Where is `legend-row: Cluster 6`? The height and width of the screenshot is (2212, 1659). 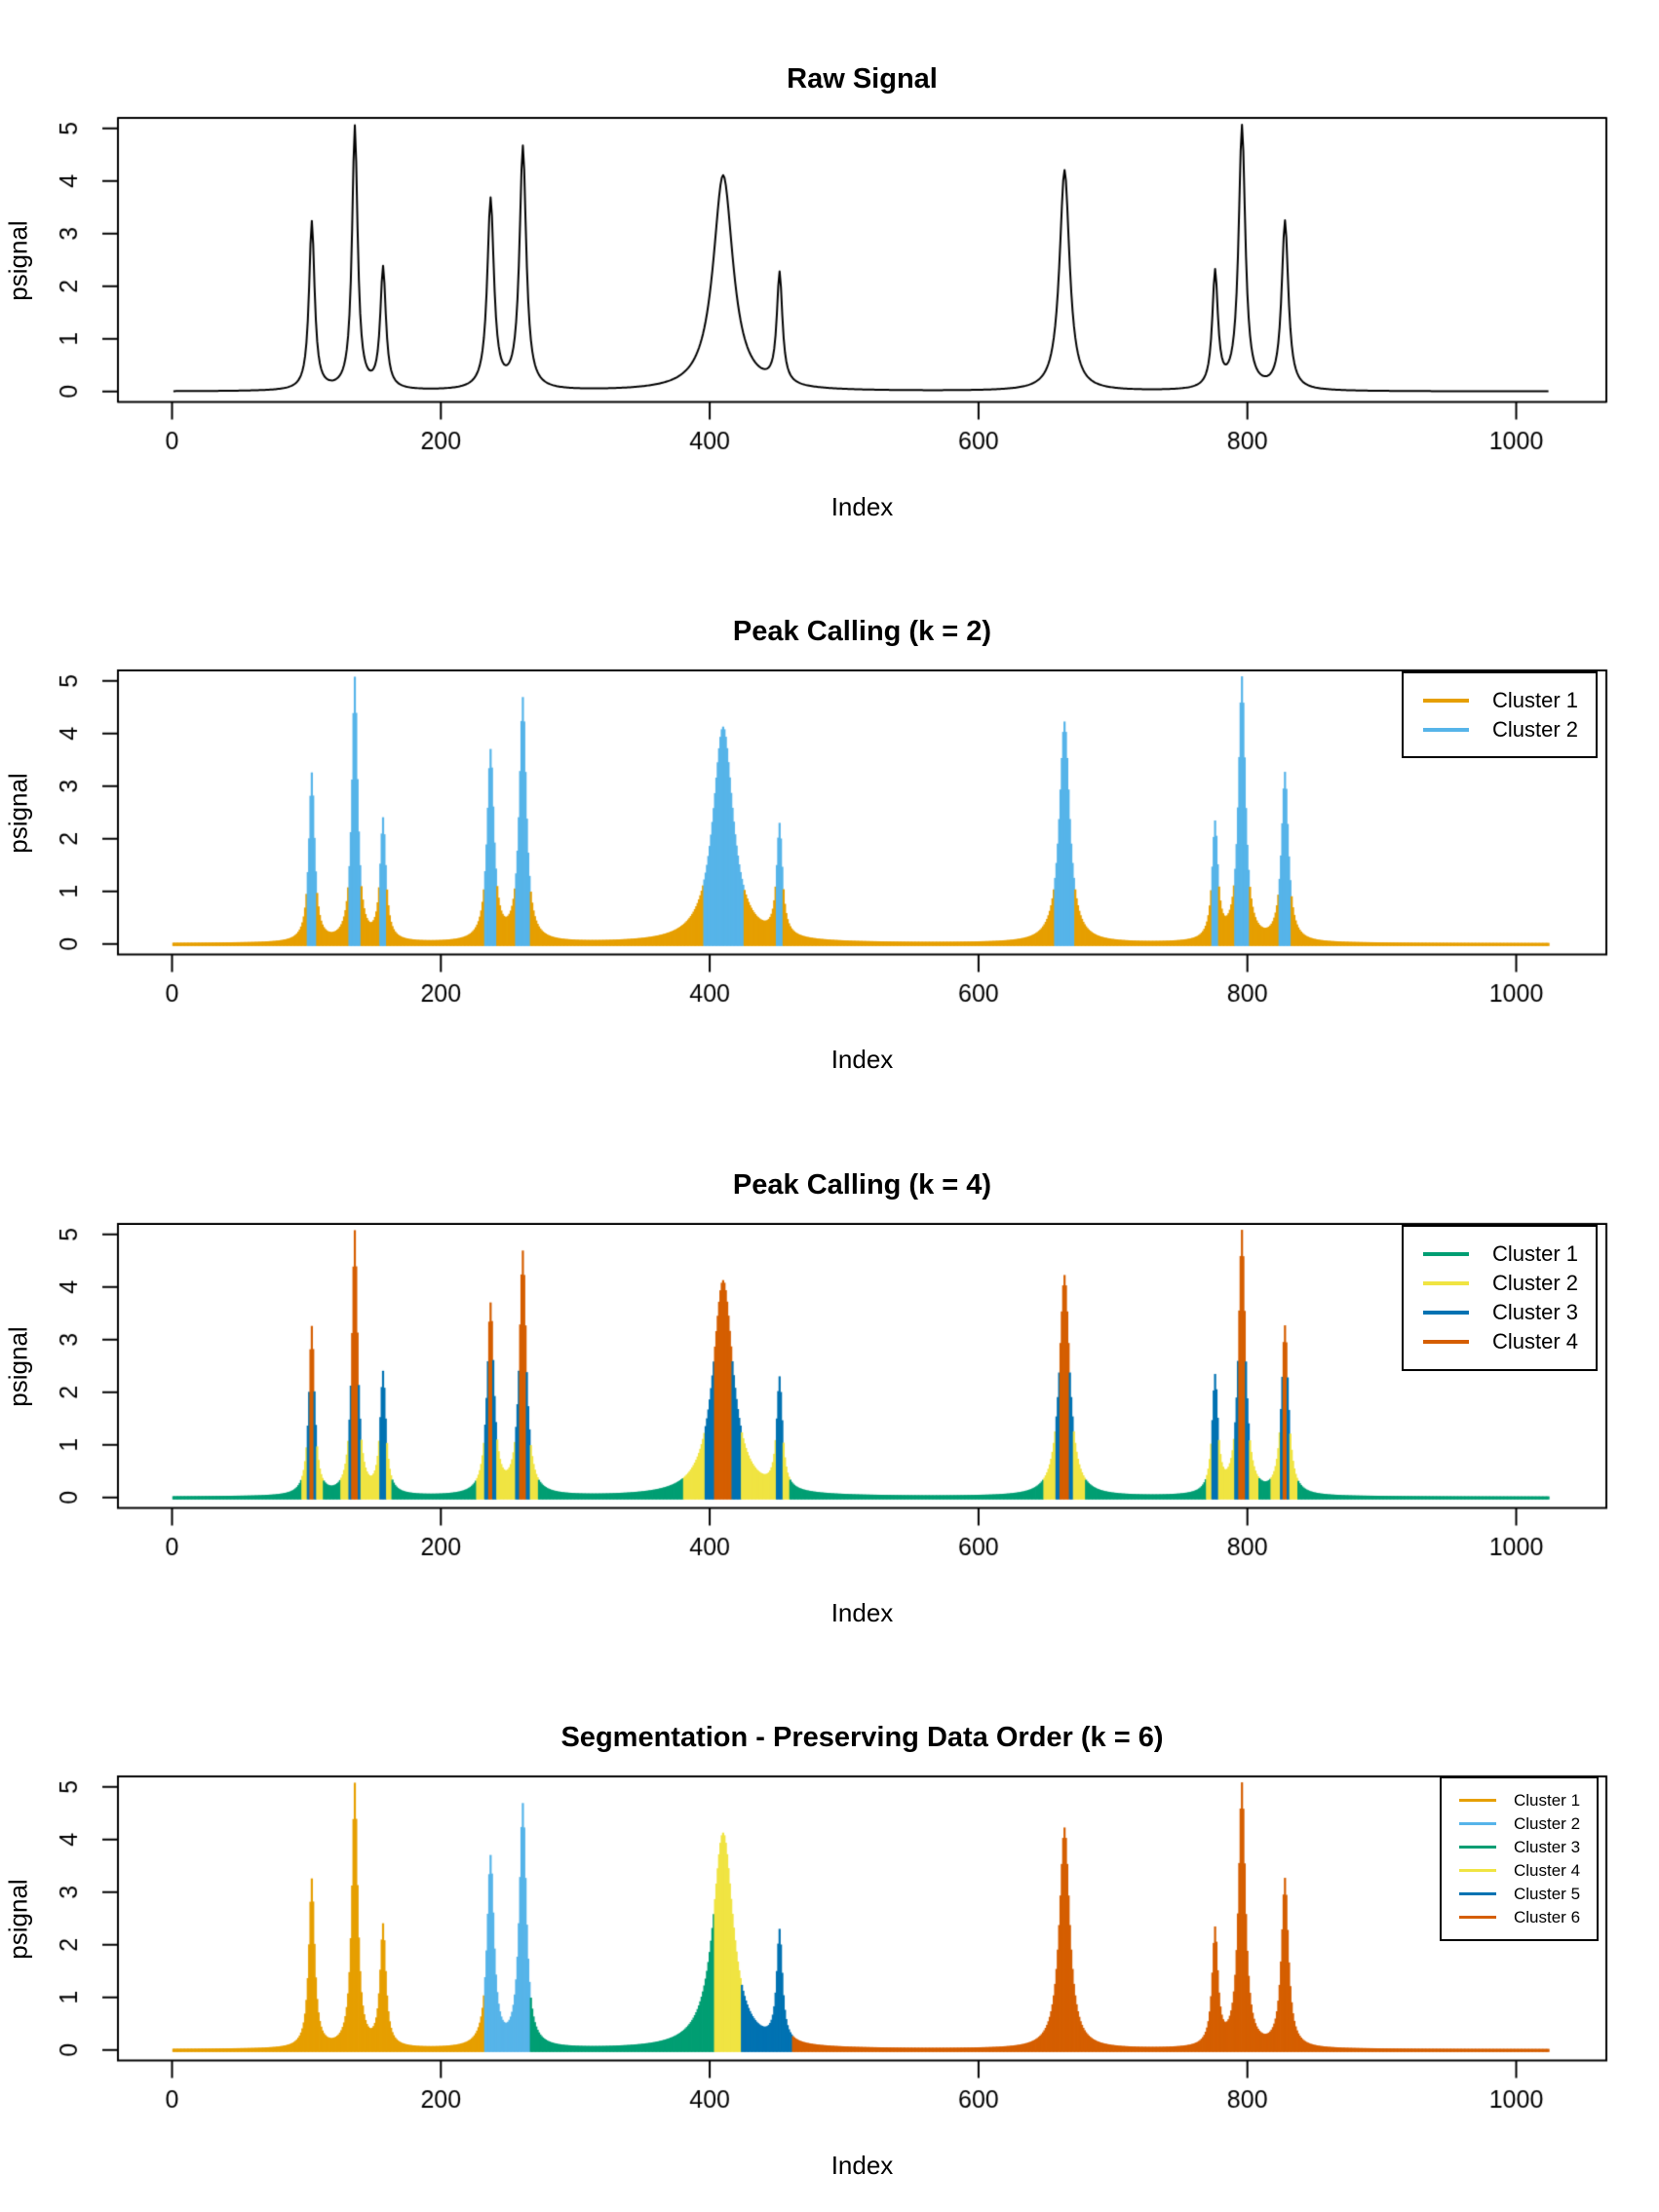 legend-row: Cluster 6 is located at coordinates (1519, 1918).